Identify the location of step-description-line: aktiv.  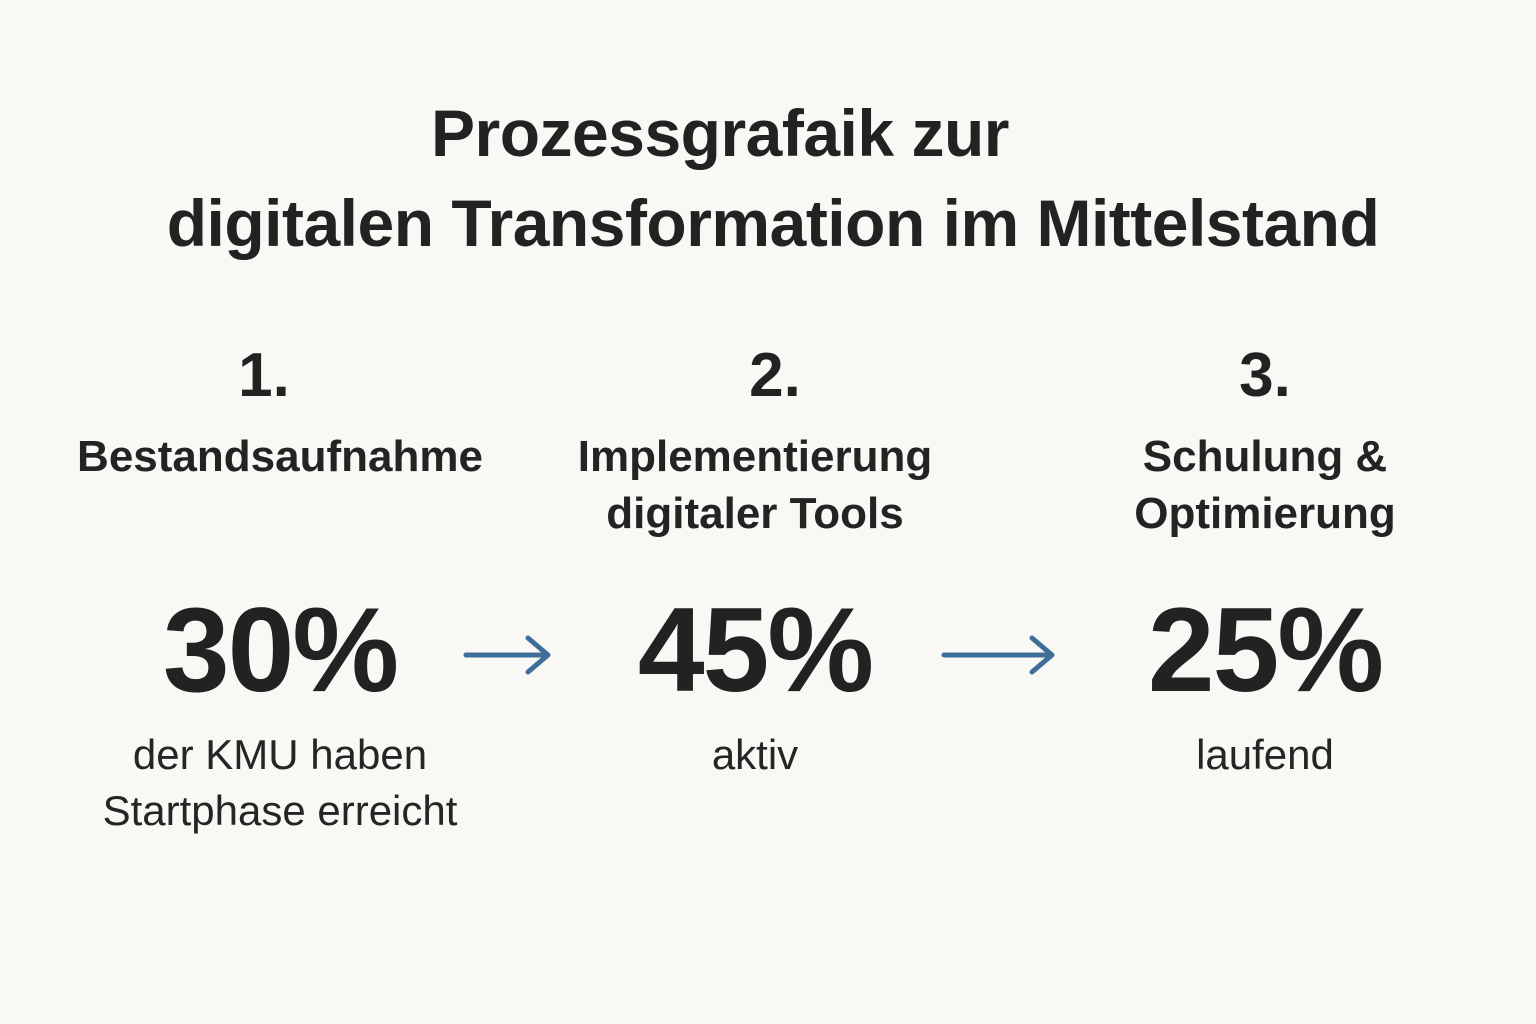
(755, 754).